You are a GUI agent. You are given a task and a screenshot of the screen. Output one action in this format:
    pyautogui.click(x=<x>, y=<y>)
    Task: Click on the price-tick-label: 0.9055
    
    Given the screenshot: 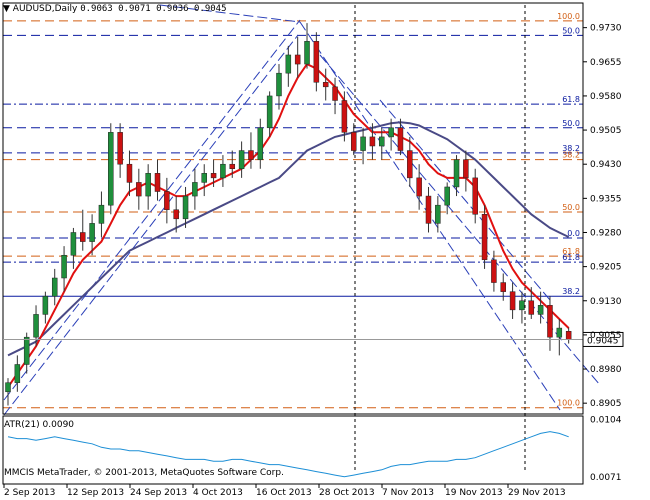 What is the action you would take?
    pyautogui.click(x=606, y=336)
    